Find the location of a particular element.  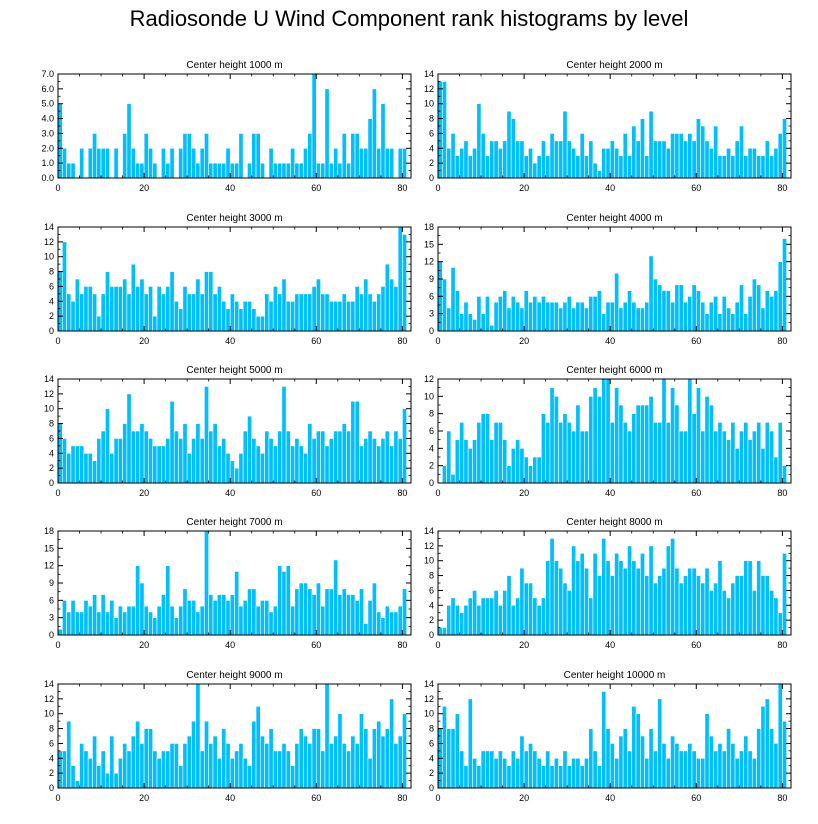

panel-title: Center height 8000 m is located at coordinates (614, 522).